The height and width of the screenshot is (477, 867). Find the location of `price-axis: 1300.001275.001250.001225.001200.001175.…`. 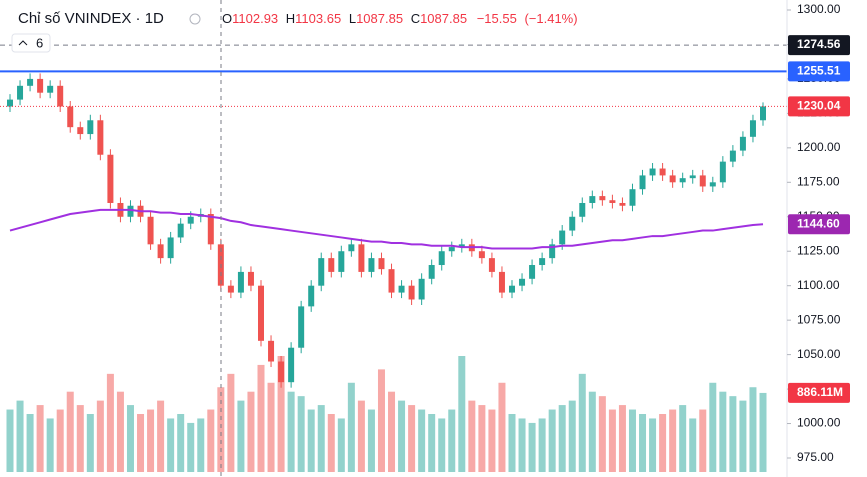

price-axis: 1300.001275.001250.001225.001200.001175.… is located at coordinates (818, 233).